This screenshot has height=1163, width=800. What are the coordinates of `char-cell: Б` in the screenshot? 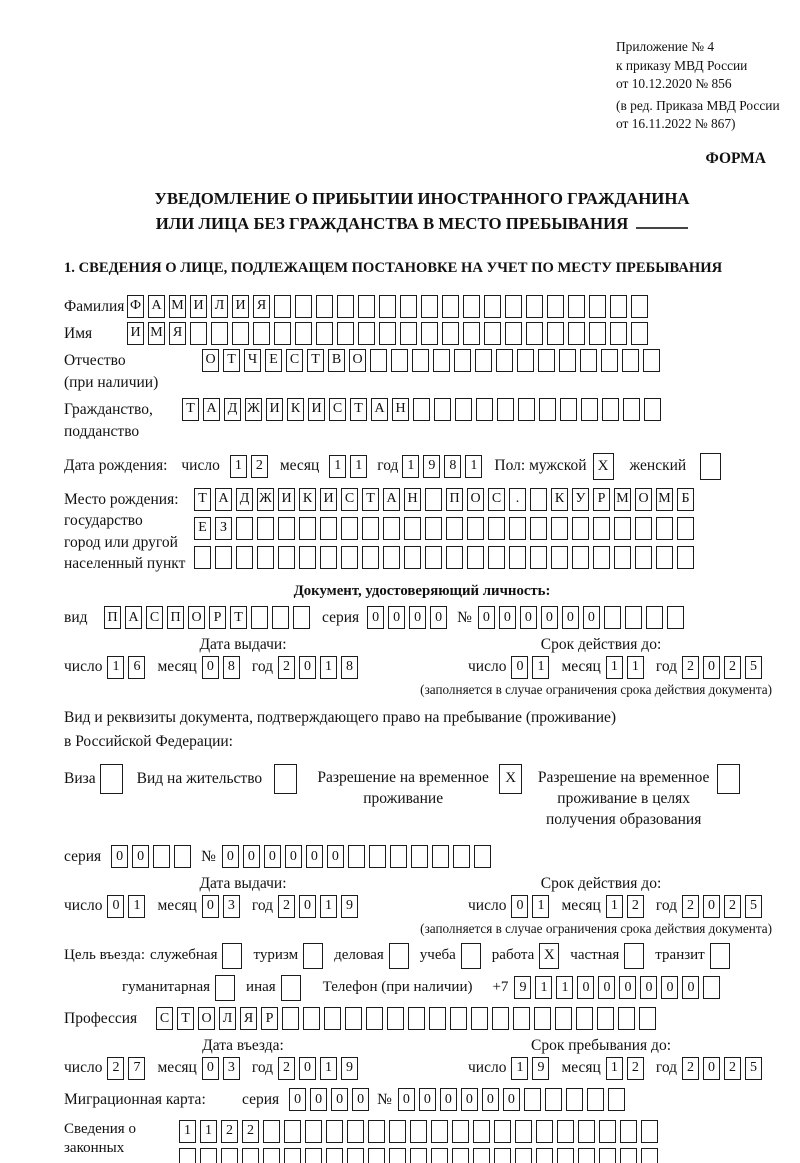 It's located at (685, 499).